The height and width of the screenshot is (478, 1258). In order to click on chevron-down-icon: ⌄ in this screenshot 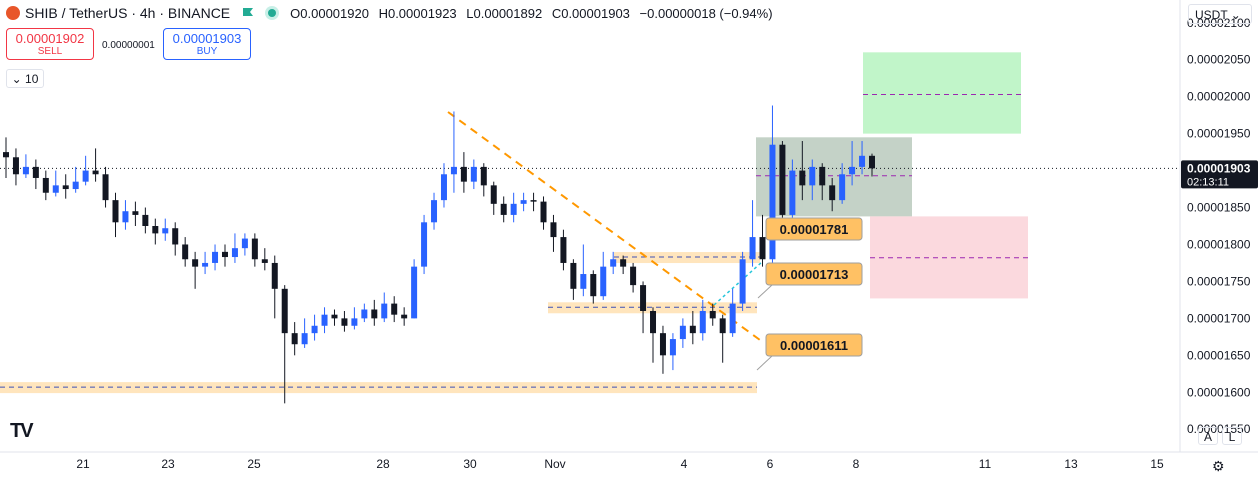, I will do `click(1235, 15)`.